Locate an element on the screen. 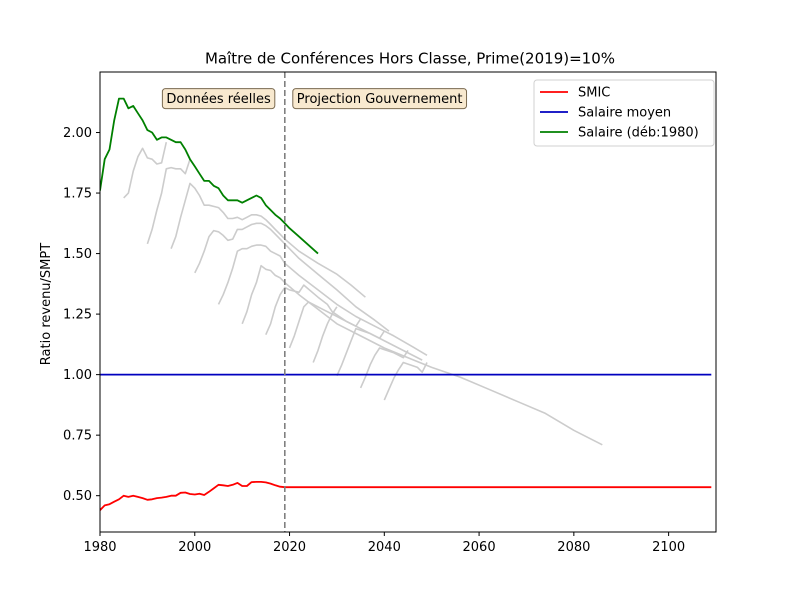 The height and width of the screenshot is (600, 800). y-tick-label-4: 1.50 is located at coordinates (77, 254).